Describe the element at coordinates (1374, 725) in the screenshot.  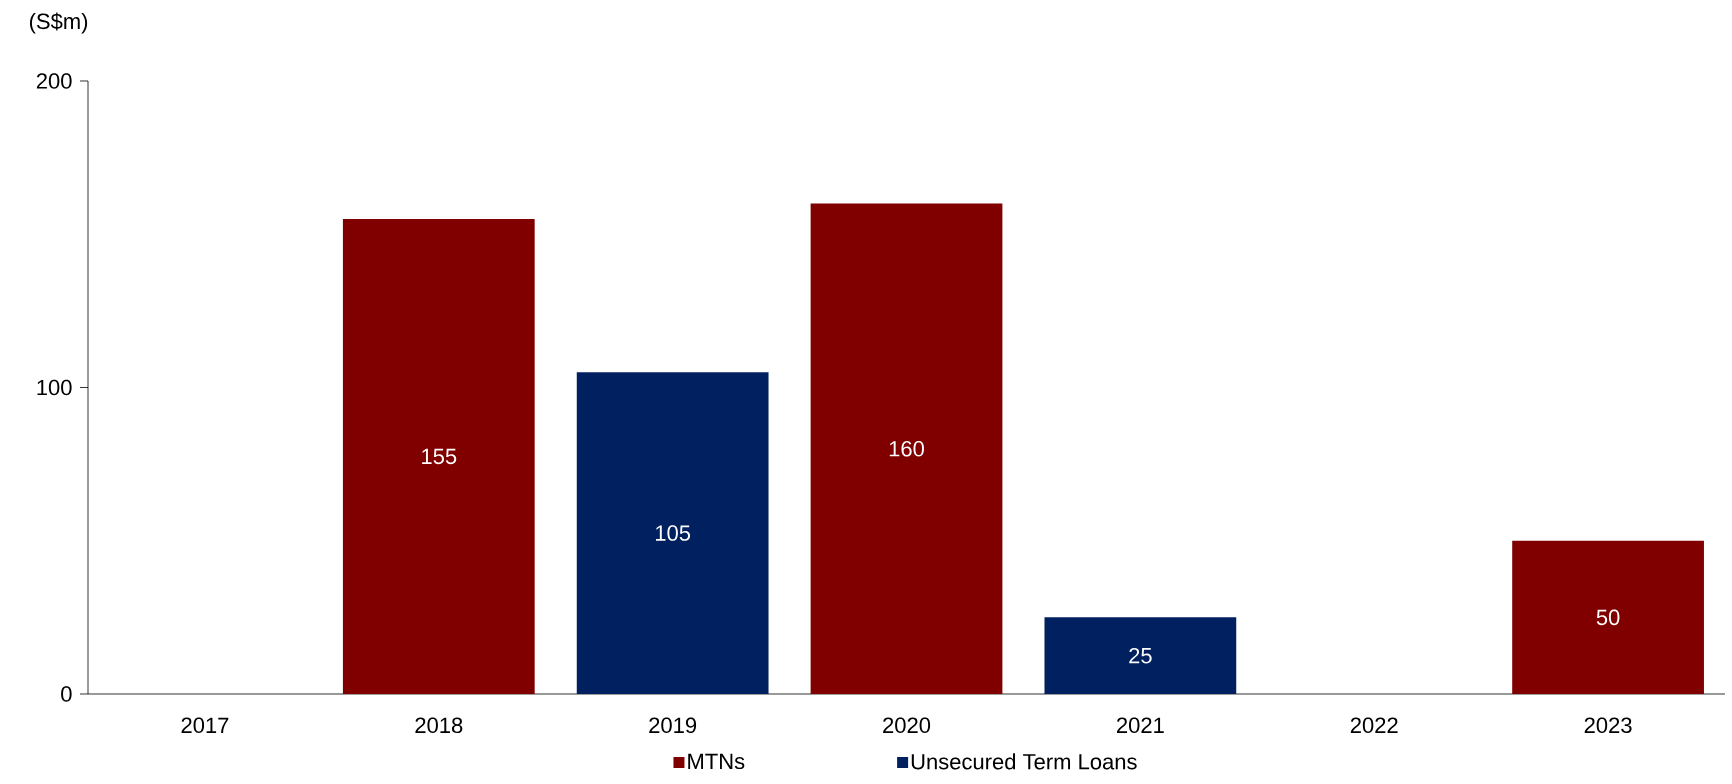
I see `x-tick-label: 2022` at that location.